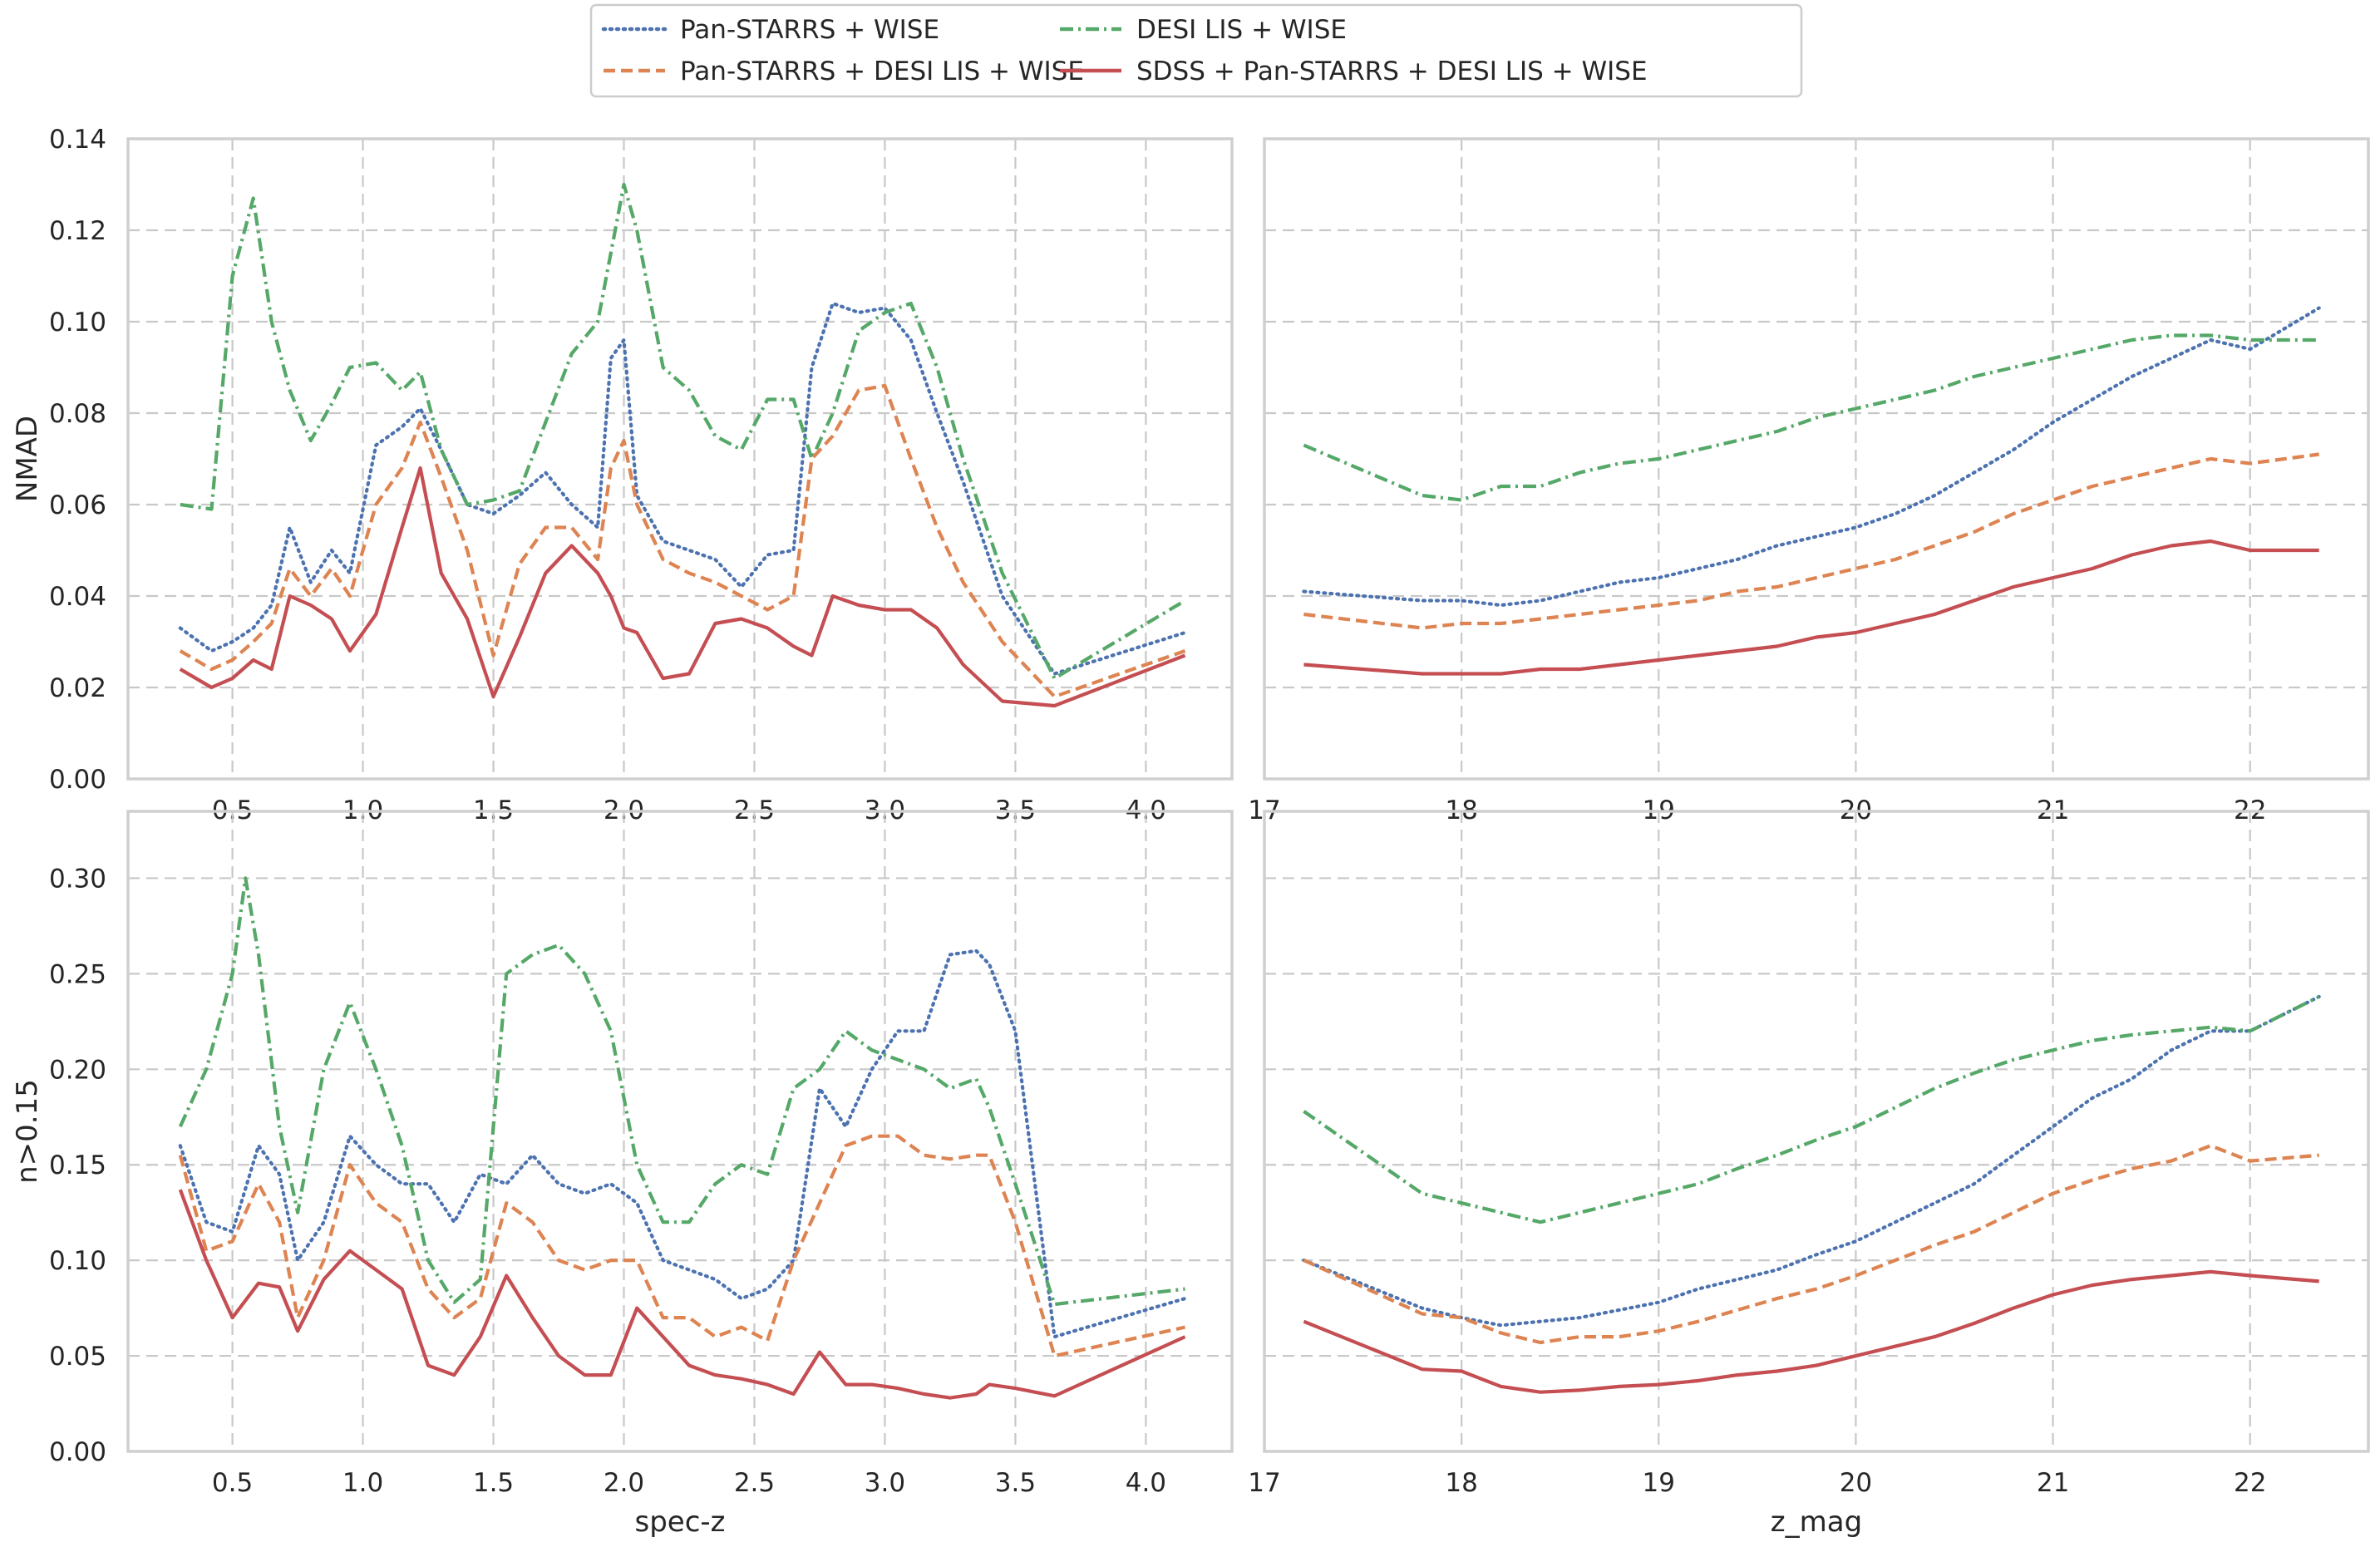 The width and height of the screenshot is (2380, 1547). What do you see at coordinates (77, 1070) in the screenshot?
I see `y-tick-label: 0.20` at bounding box center [77, 1070].